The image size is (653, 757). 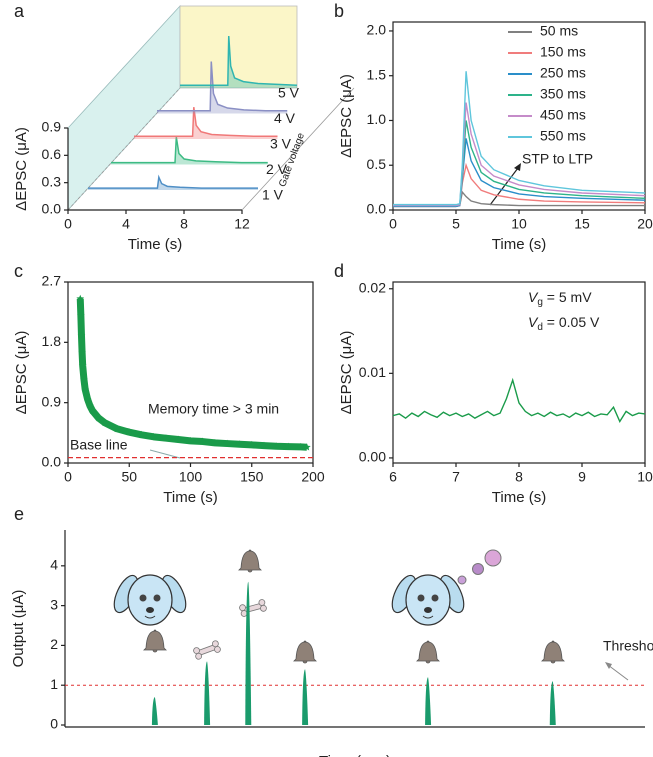 I want to click on y-tick-label: 0.00, so click(x=372, y=457).